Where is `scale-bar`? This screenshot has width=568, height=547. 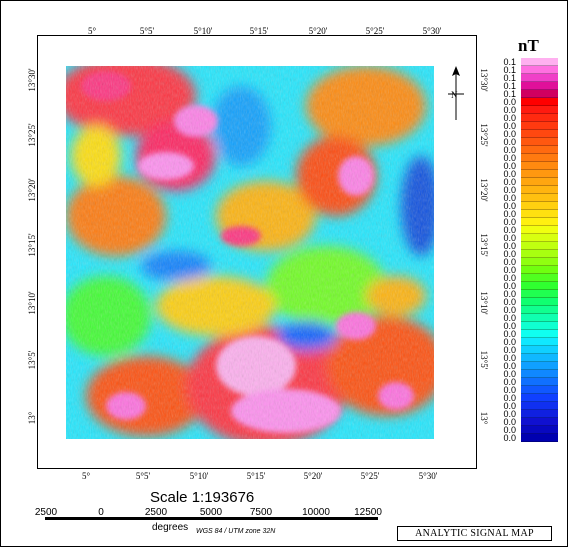 scale-bar is located at coordinates (211, 518).